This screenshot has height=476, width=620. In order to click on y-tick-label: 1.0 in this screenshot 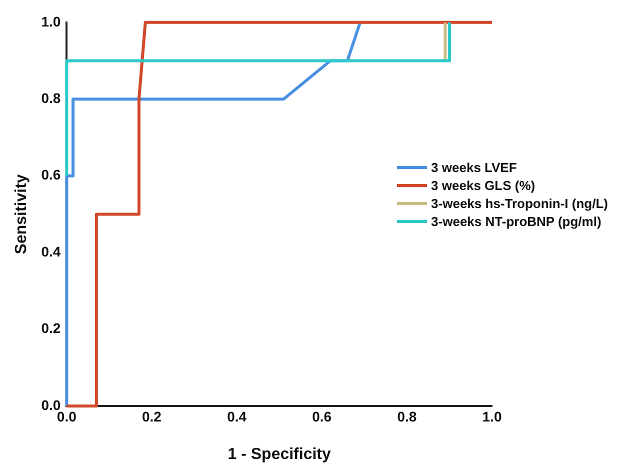, I will do `click(51, 21)`.